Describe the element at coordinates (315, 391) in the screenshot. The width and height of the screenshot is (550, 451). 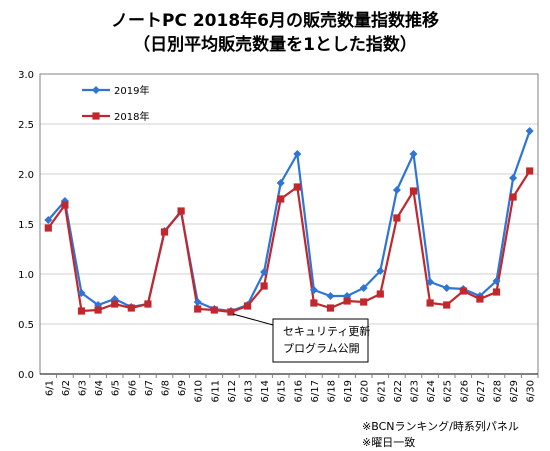
I see `x-tick-label: 6/17` at that location.